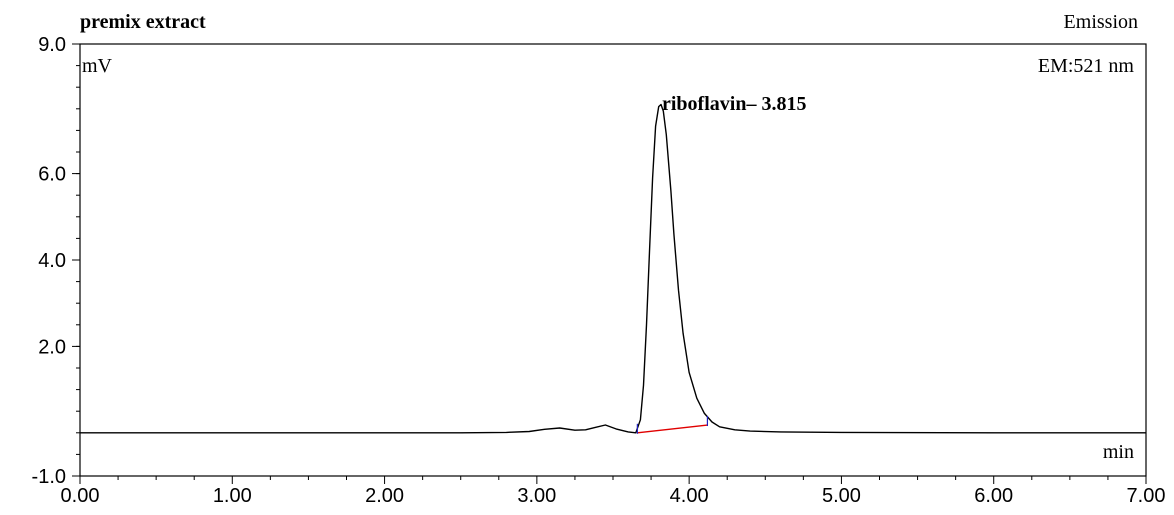 This screenshot has height=515, width=1174. I want to click on y-axis-unit-label: mV, so click(97, 66).